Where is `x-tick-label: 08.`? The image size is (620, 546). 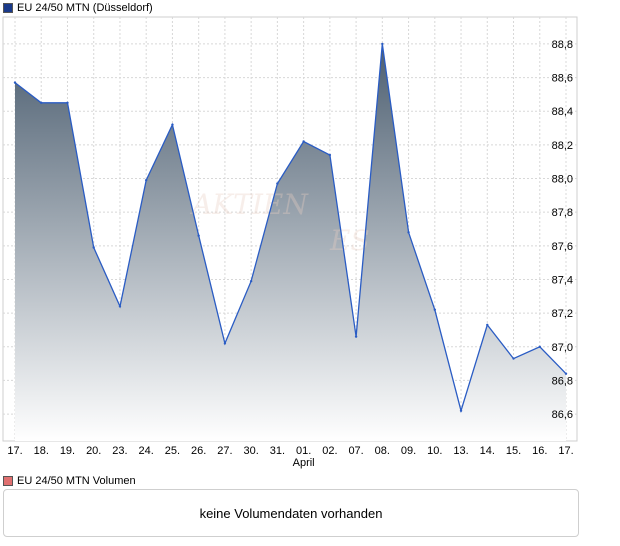
x-tick-label: 08. is located at coordinates (382, 451).